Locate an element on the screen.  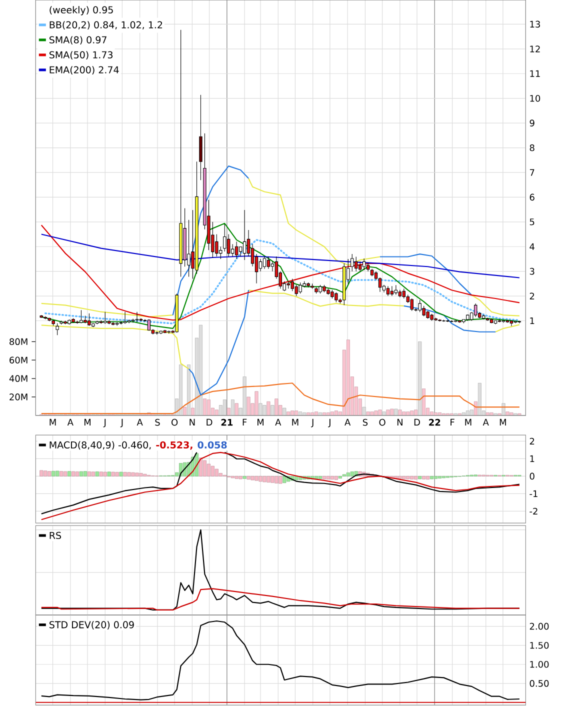
legend-label: STD DEV(20) 0.09 is located at coordinates (92, 625).